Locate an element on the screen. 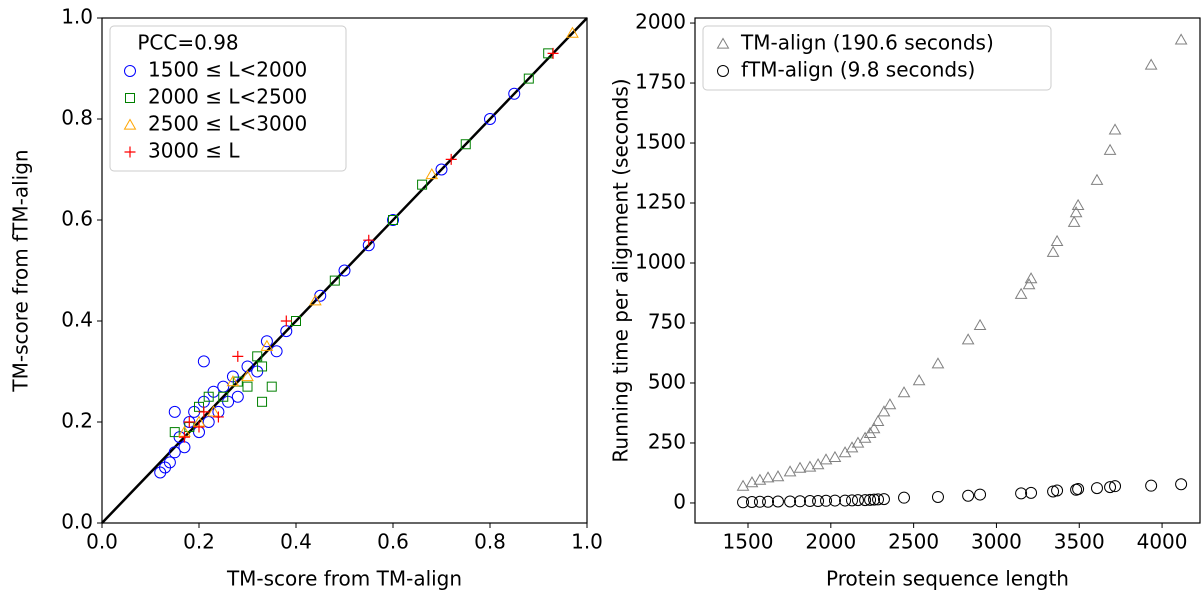  x-axis-label: TM-score from TM-align is located at coordinates (344, 579).